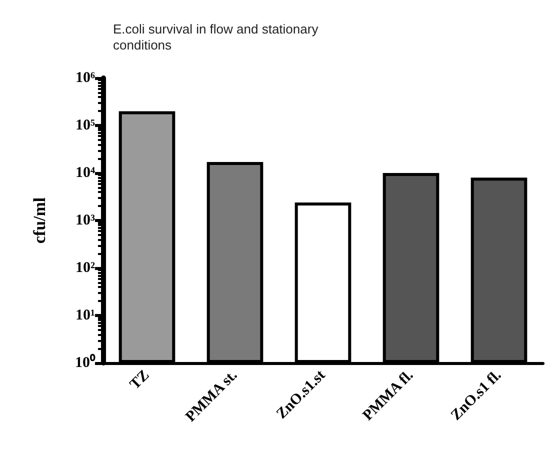  I want to click on chart-title: E.coli survival in flow and stationary conditions, so click(216, 37).